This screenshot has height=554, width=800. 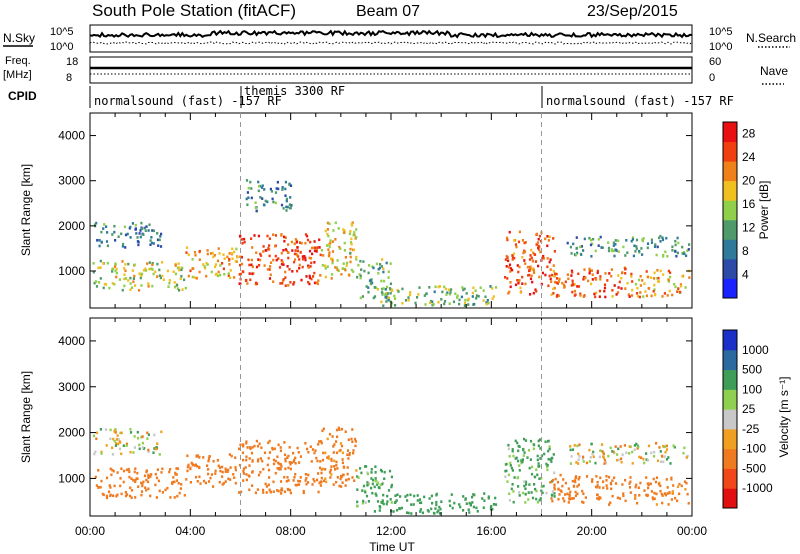 I want to click on power-colorbar-swatch, so click(x=730, y=249).